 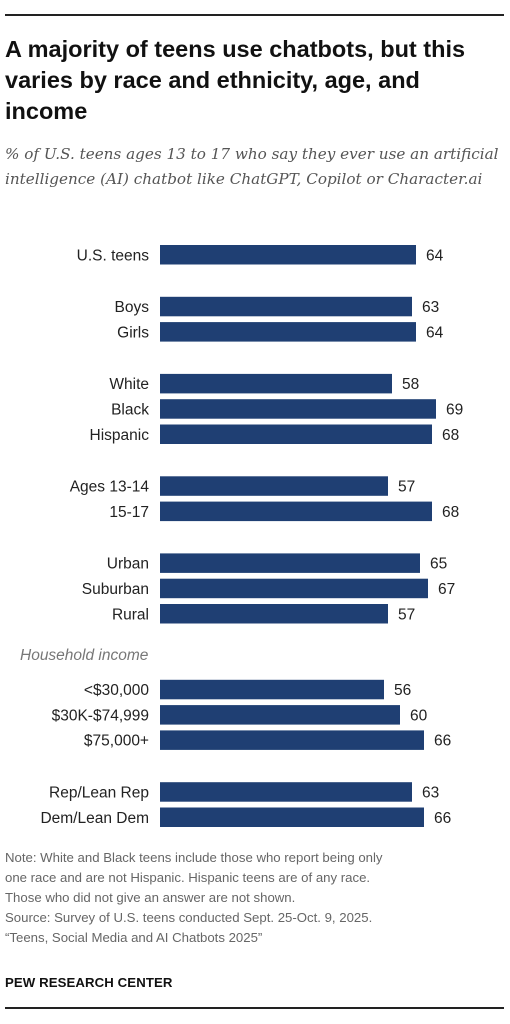 I want to click on value-label: 56, so click(x=402, y=690).